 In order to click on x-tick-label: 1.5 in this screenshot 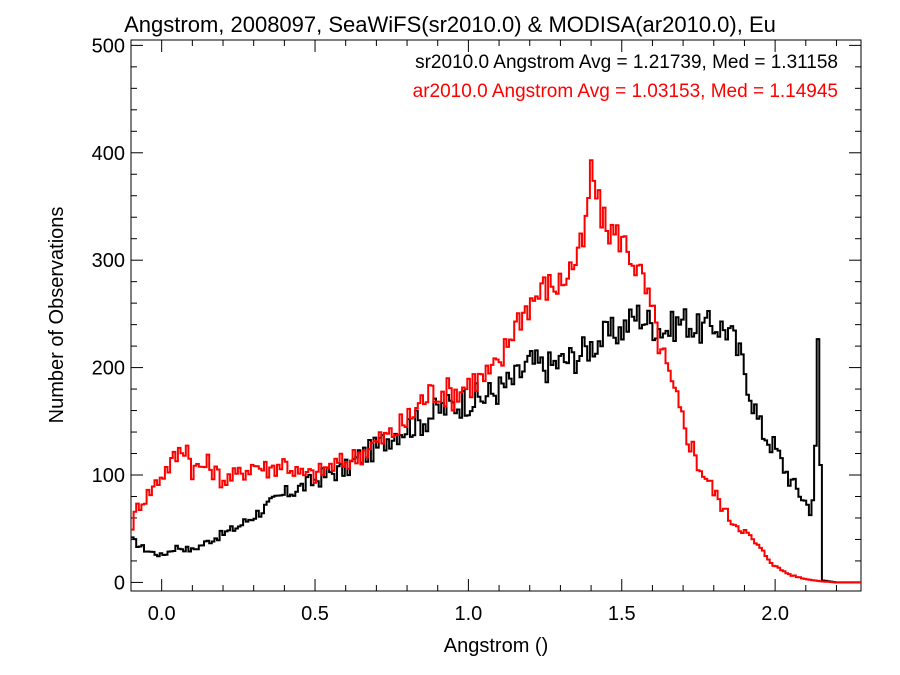, I will do `click(622, 614)`.